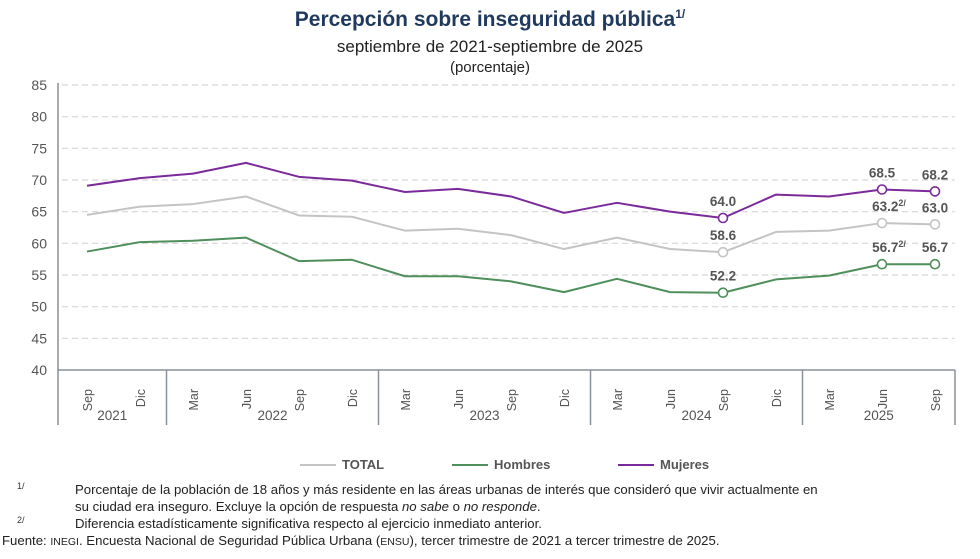 The image size is (980, 559). I want to click on y-tick-label: 75, so click(39, 148).